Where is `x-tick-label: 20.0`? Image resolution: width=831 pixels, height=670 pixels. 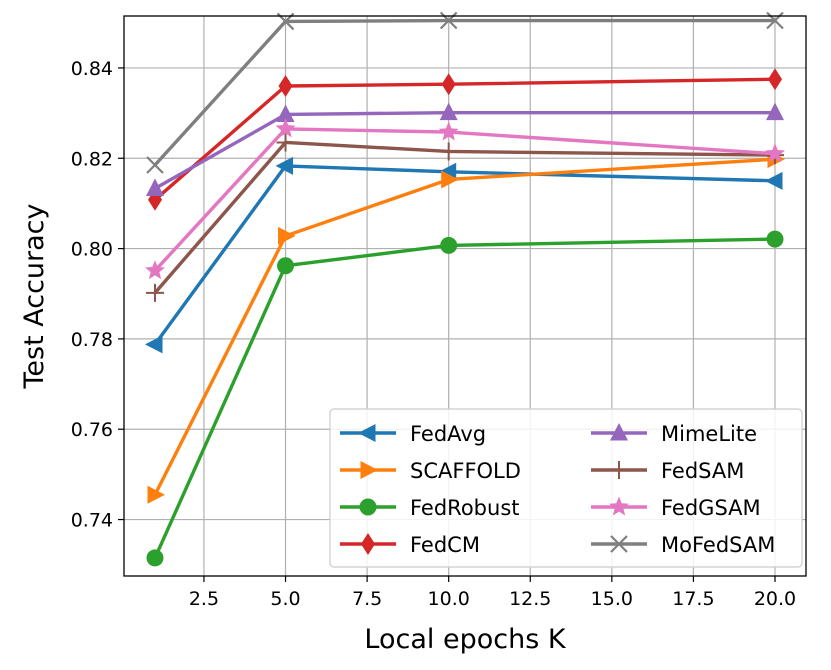 x-tick-label: 20.0 is located at coordinates (775, 599).